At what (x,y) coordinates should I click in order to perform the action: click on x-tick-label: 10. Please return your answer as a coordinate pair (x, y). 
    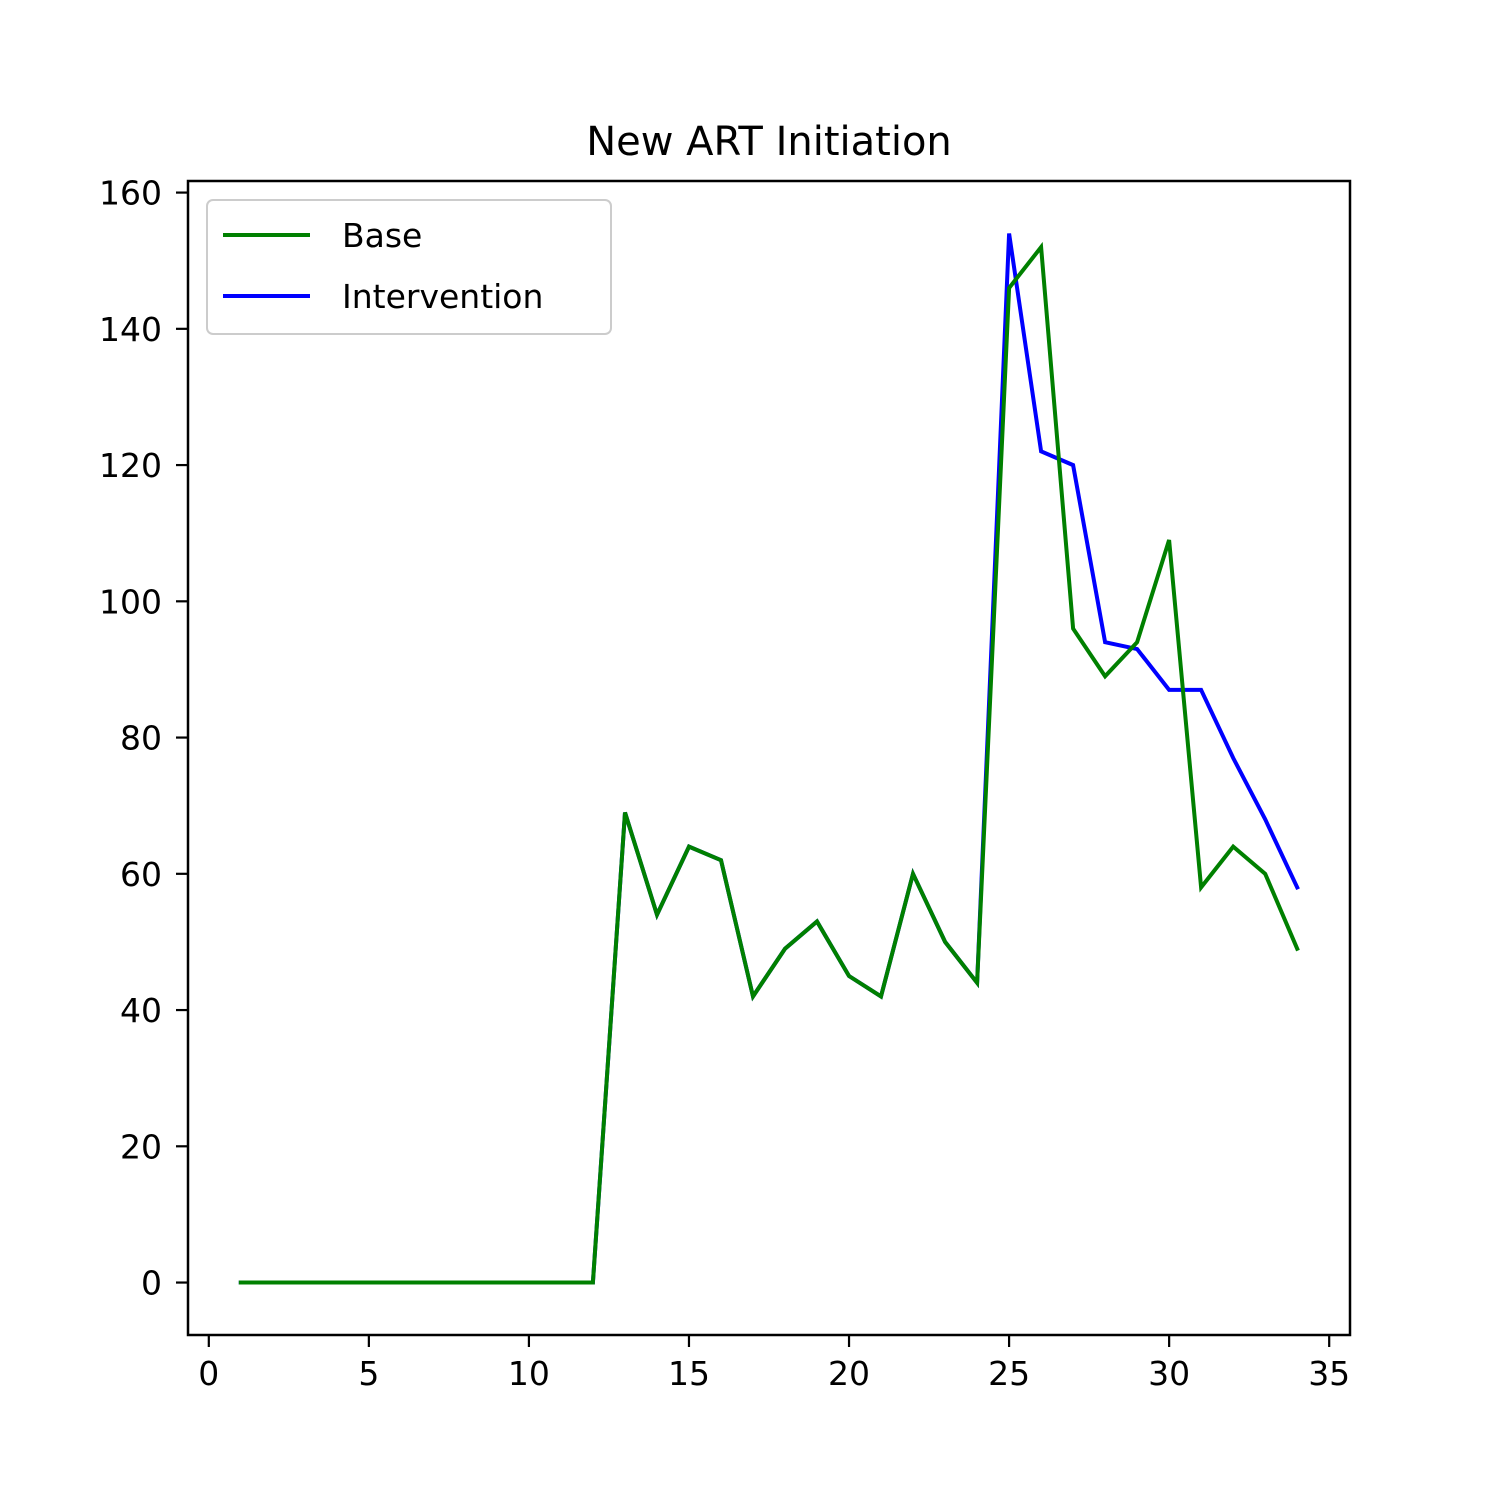
    Looking at the image, I should click on (529, 1373).